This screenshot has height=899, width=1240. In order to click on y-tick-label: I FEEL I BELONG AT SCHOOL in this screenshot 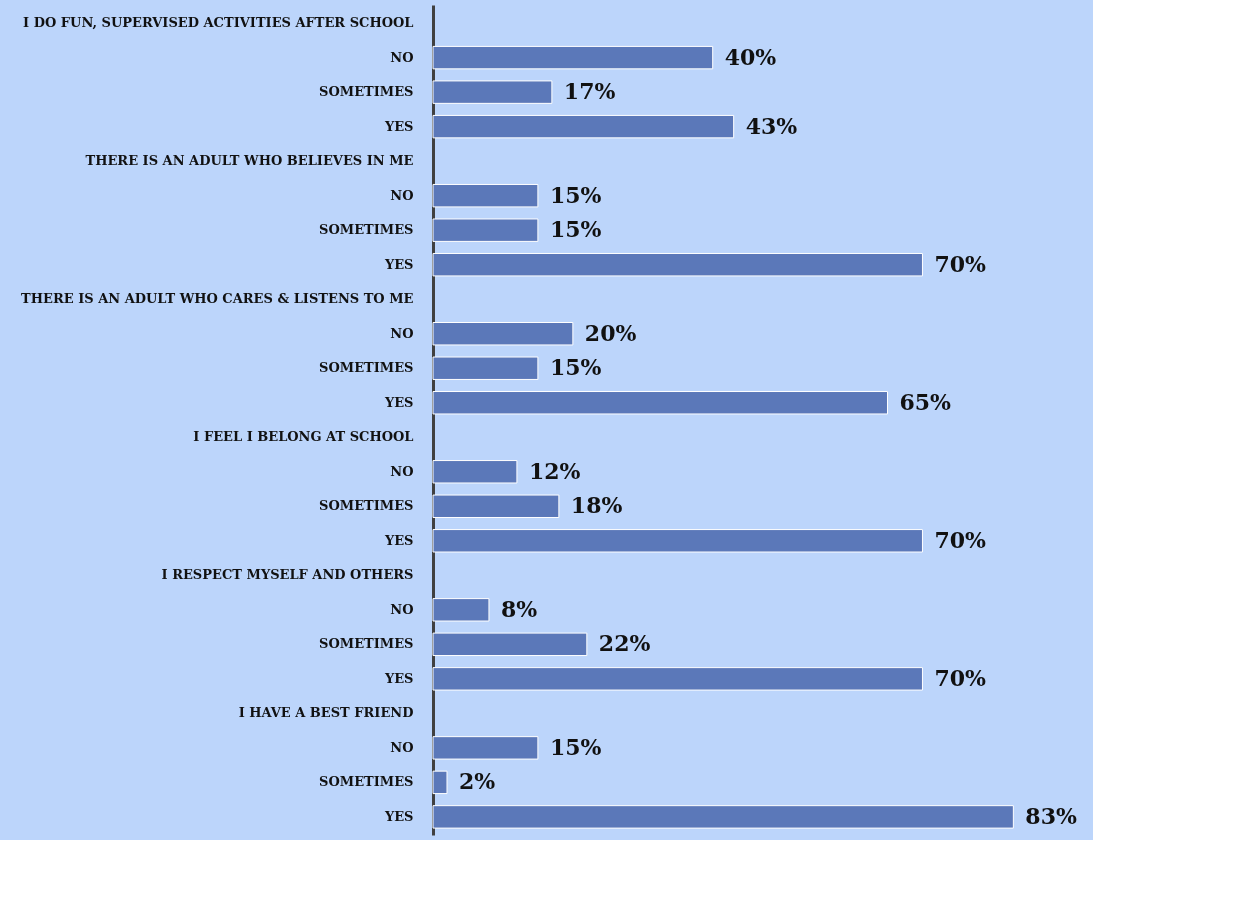, I will do `click(303, 437)`.